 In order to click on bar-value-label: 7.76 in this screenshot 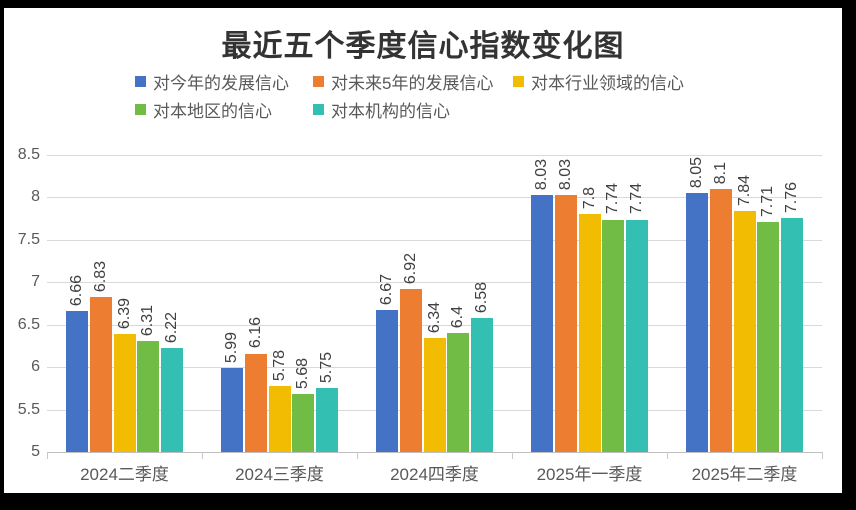, I will do `click(791, 197)`.